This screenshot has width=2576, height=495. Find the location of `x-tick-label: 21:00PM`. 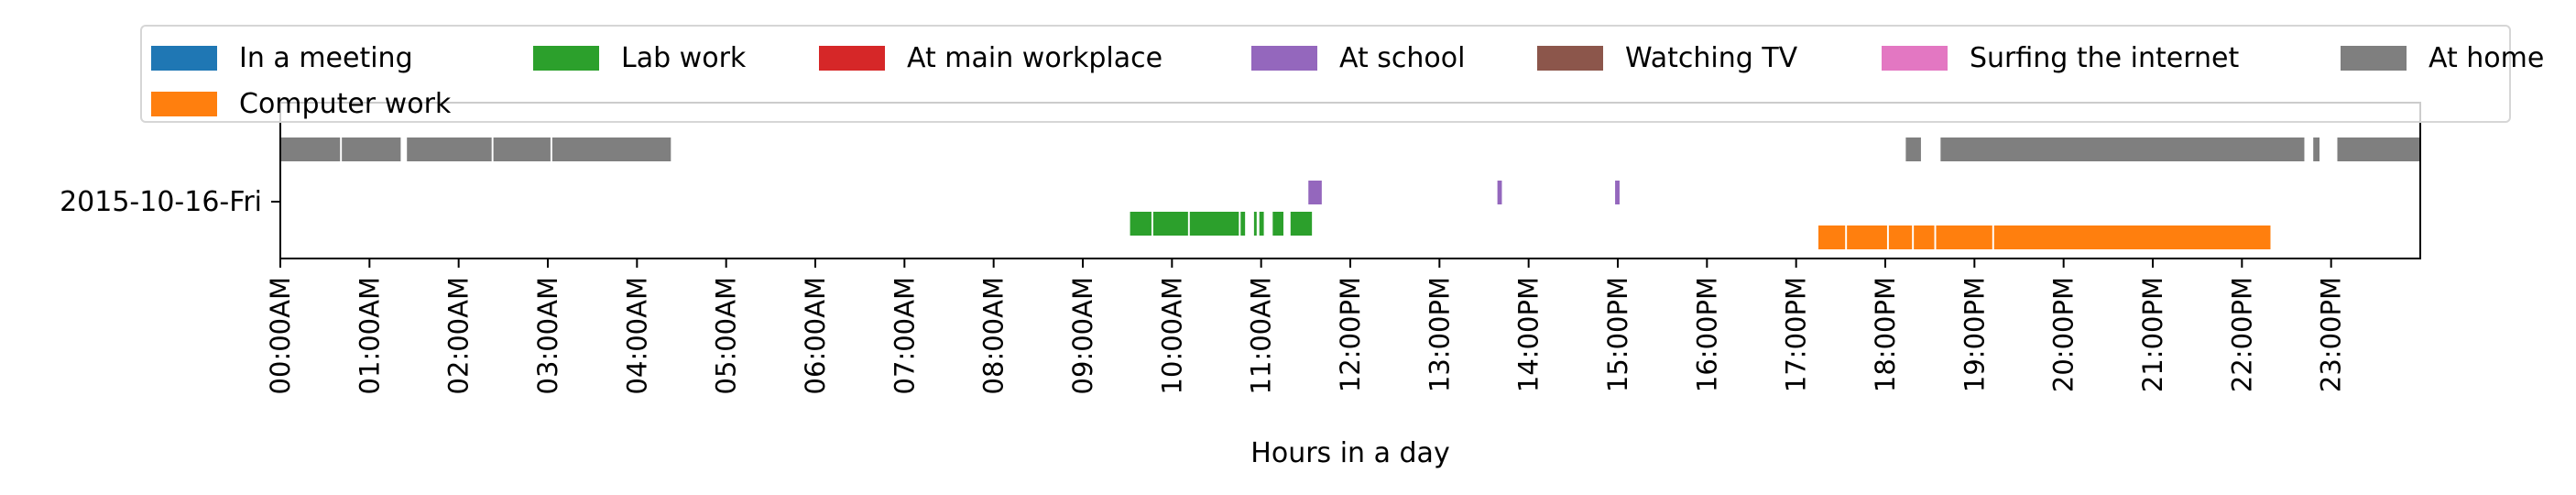

x-tick-label: 21:00PM is located at coordinates (2153, 334).